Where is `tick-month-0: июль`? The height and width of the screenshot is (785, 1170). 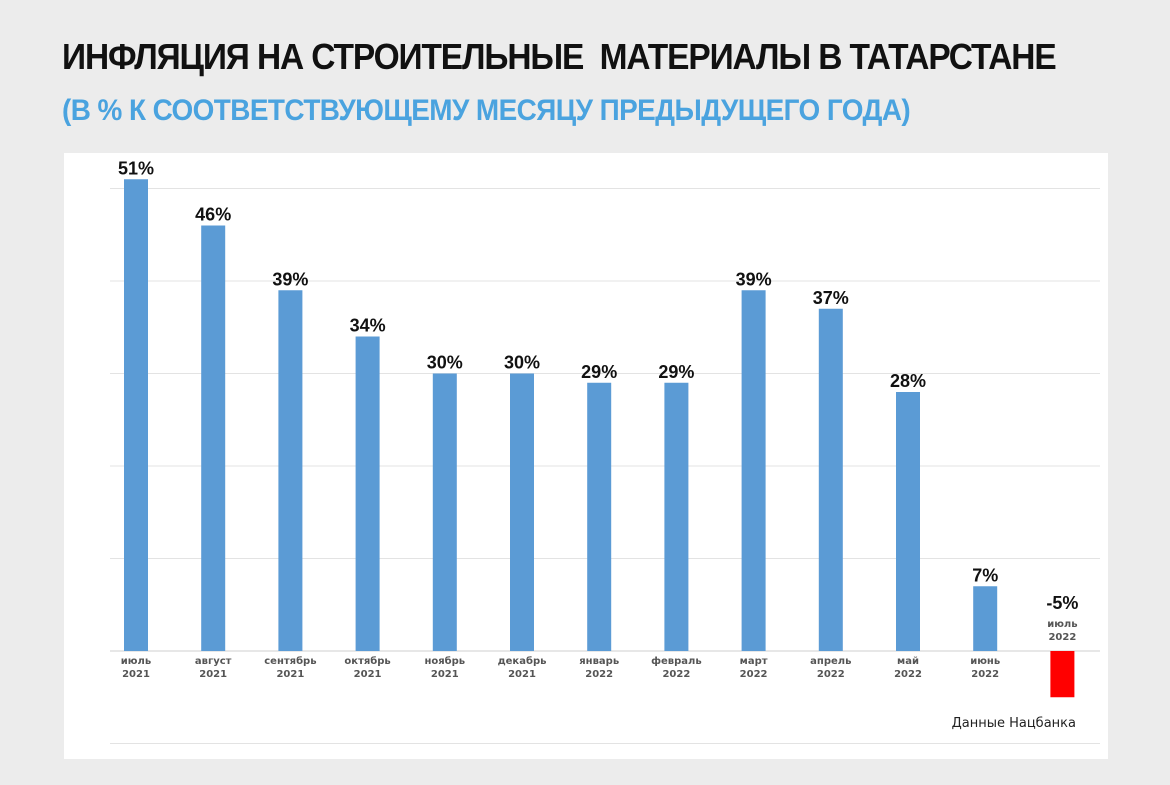
tick-month-0: июль is located at coordinates (136, 661).